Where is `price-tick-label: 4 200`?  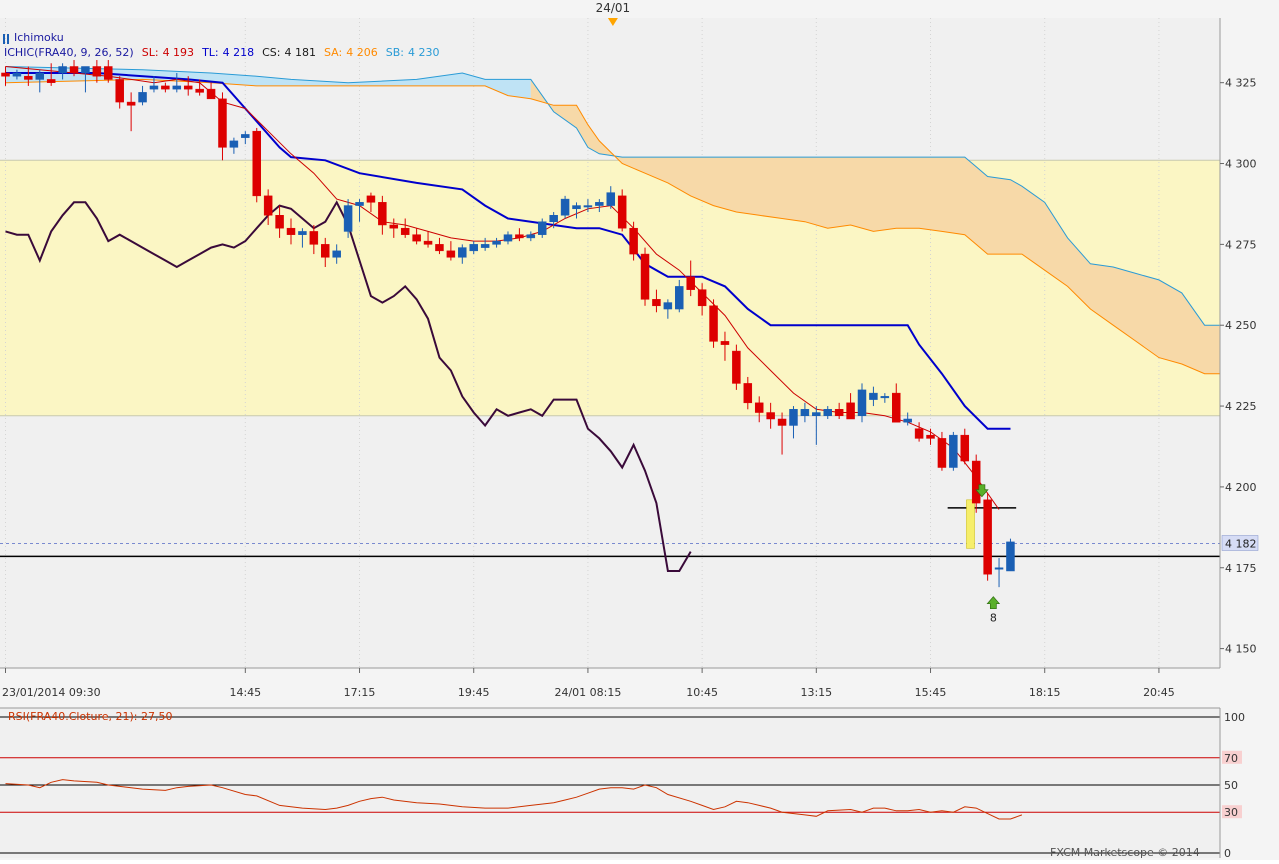 price-tick-label: 4 200 is located at coordinates (1241, 487).